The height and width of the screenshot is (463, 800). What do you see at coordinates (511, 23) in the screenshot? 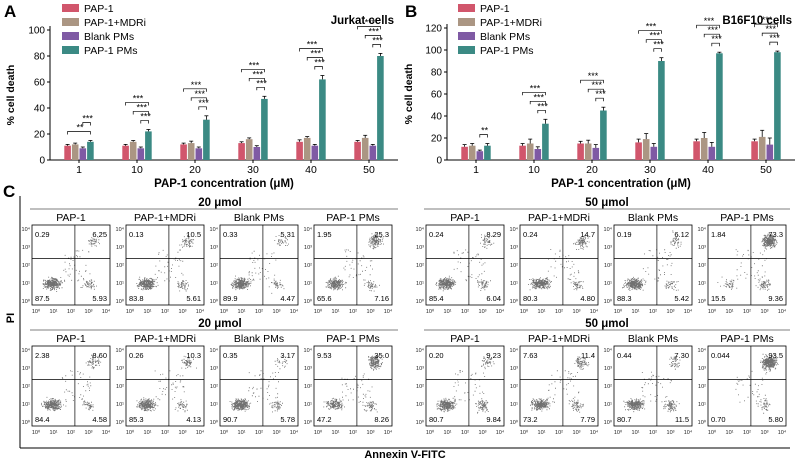
I see `legend-label: PAP-1+MDRi` at bounding box center [511, 23].